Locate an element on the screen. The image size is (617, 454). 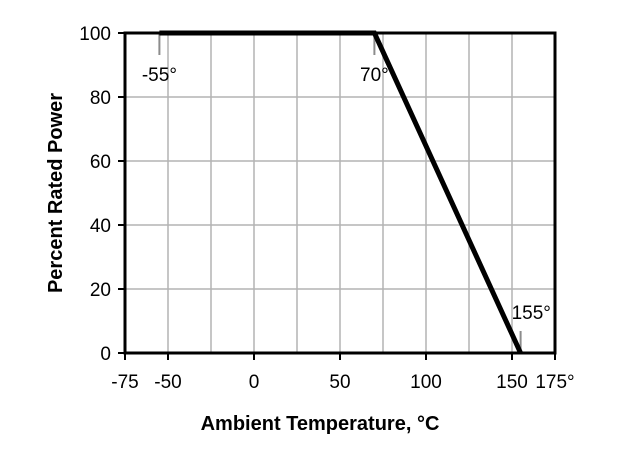
x-tick-label: 0 is located at coordinates (254, 382).